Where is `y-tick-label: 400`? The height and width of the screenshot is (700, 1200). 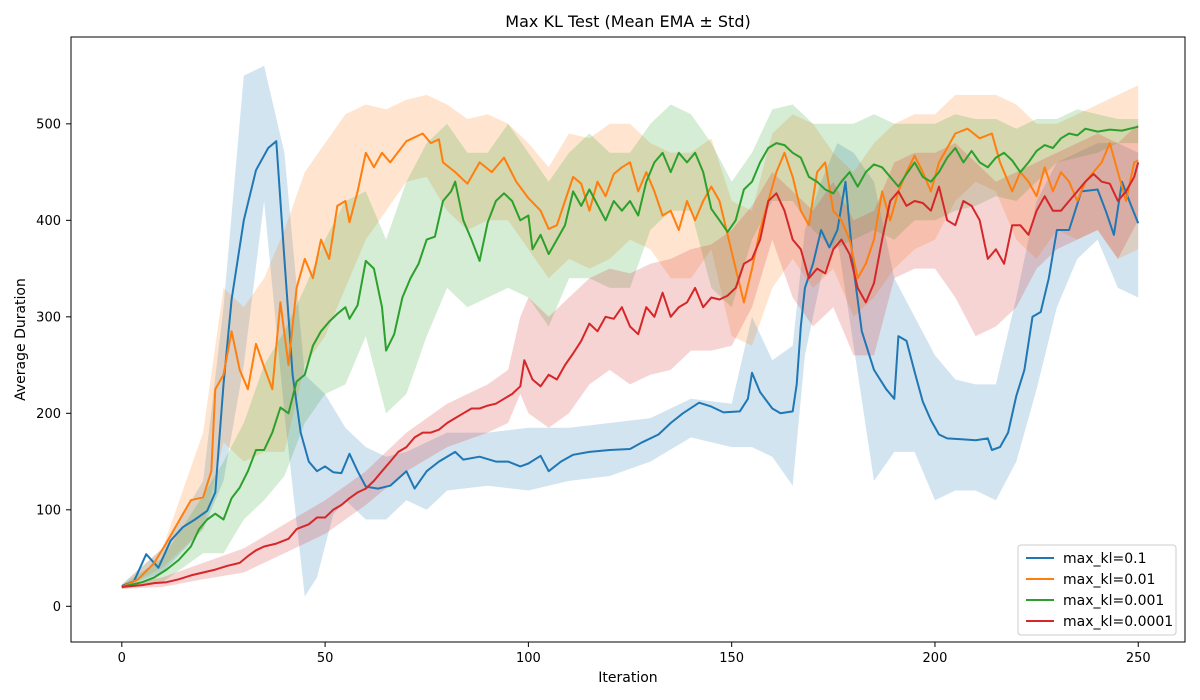 y-tick-label: 400 is located at coordinates (48, 221).